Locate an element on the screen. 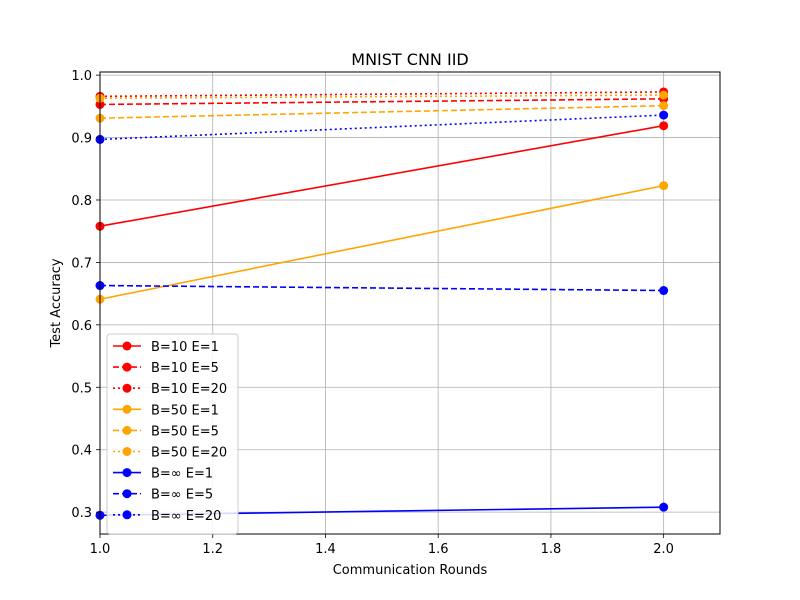 The image size is (800, 600). legend-item: B=∞ E=5 is located at coordinates (163, 495).